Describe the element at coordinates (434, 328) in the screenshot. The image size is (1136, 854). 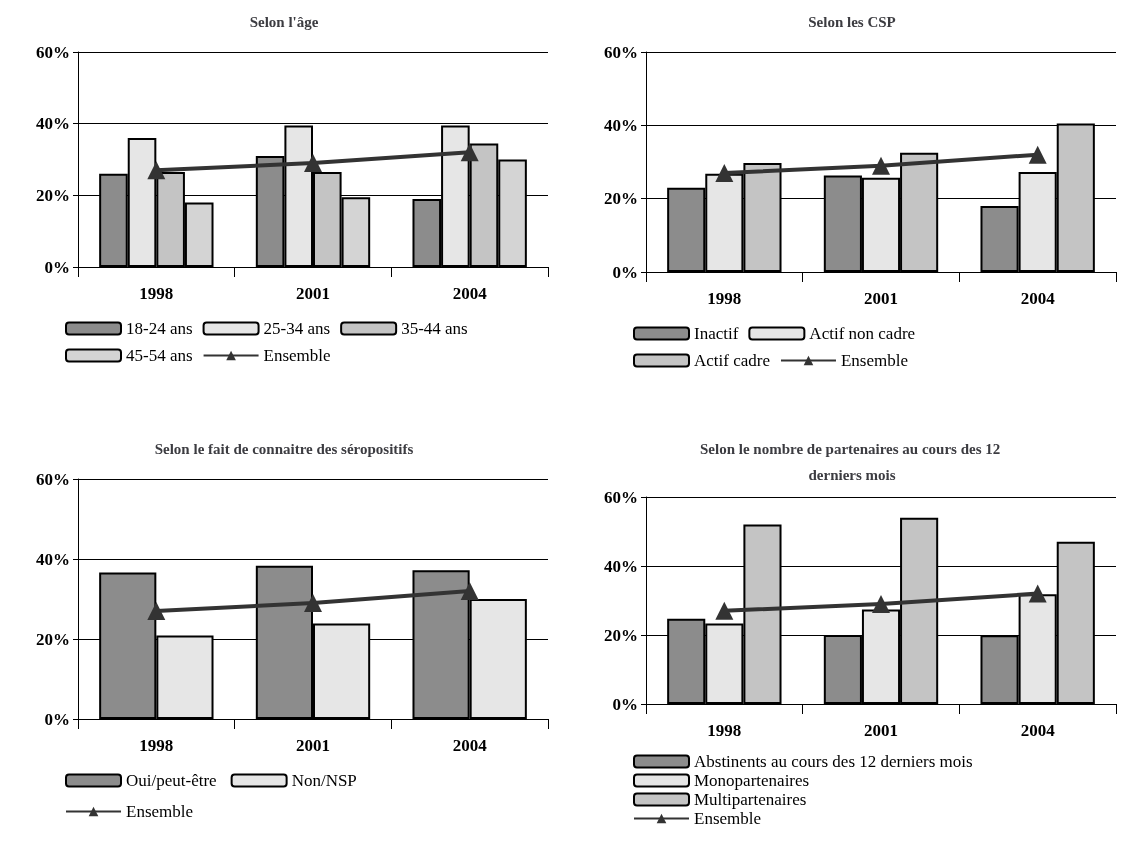
I see `legend-label: 35-44 ans` at that location.